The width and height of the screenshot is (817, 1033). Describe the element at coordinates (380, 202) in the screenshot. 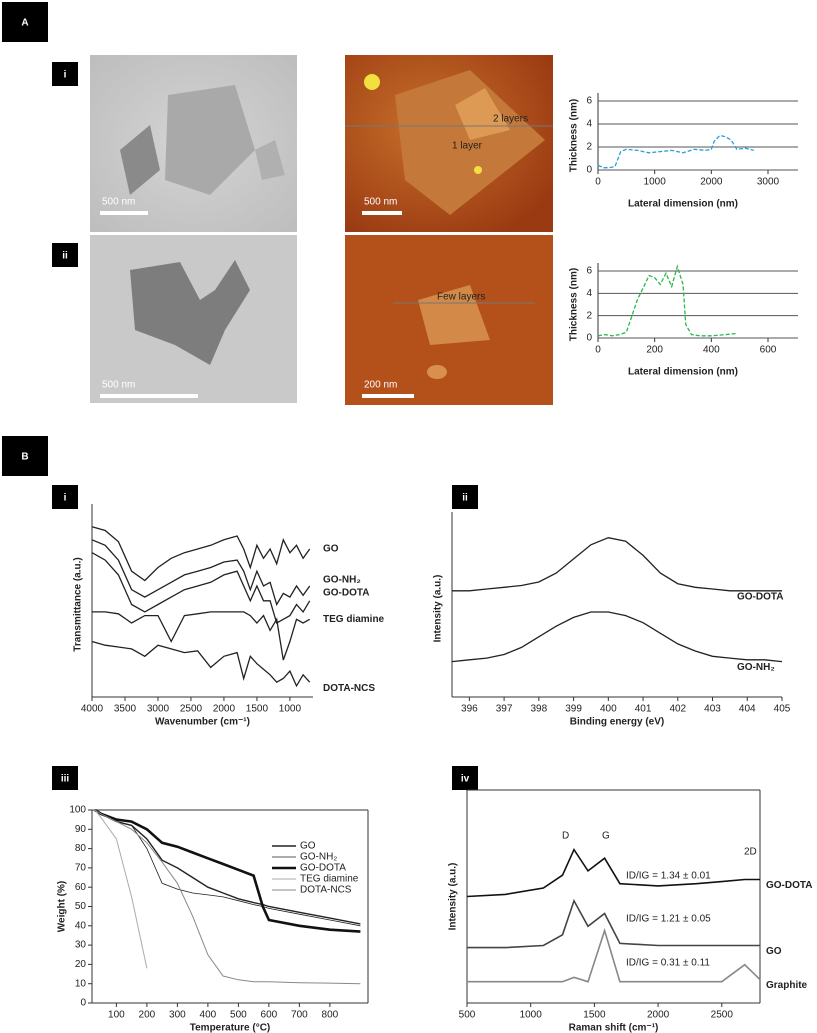

I see `scale-bar-label: 500 nm` at that location.